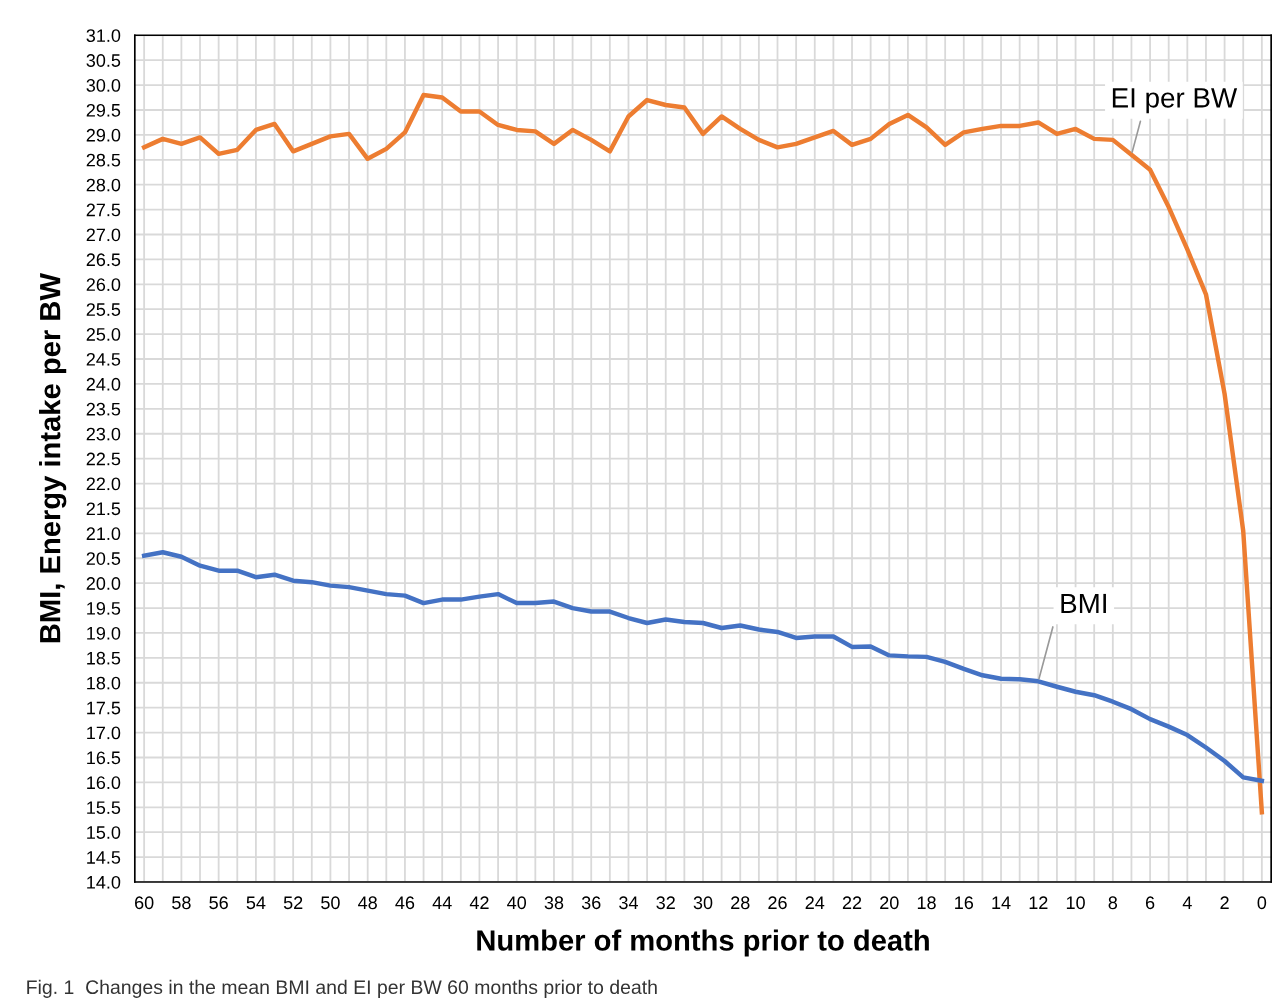 The height and width of the screenshot is (1008, 1284). What do you see at coordinates (517, 903) in the screenshot?
I see `x-tick-label: 40` at bounding box center [517, 903].